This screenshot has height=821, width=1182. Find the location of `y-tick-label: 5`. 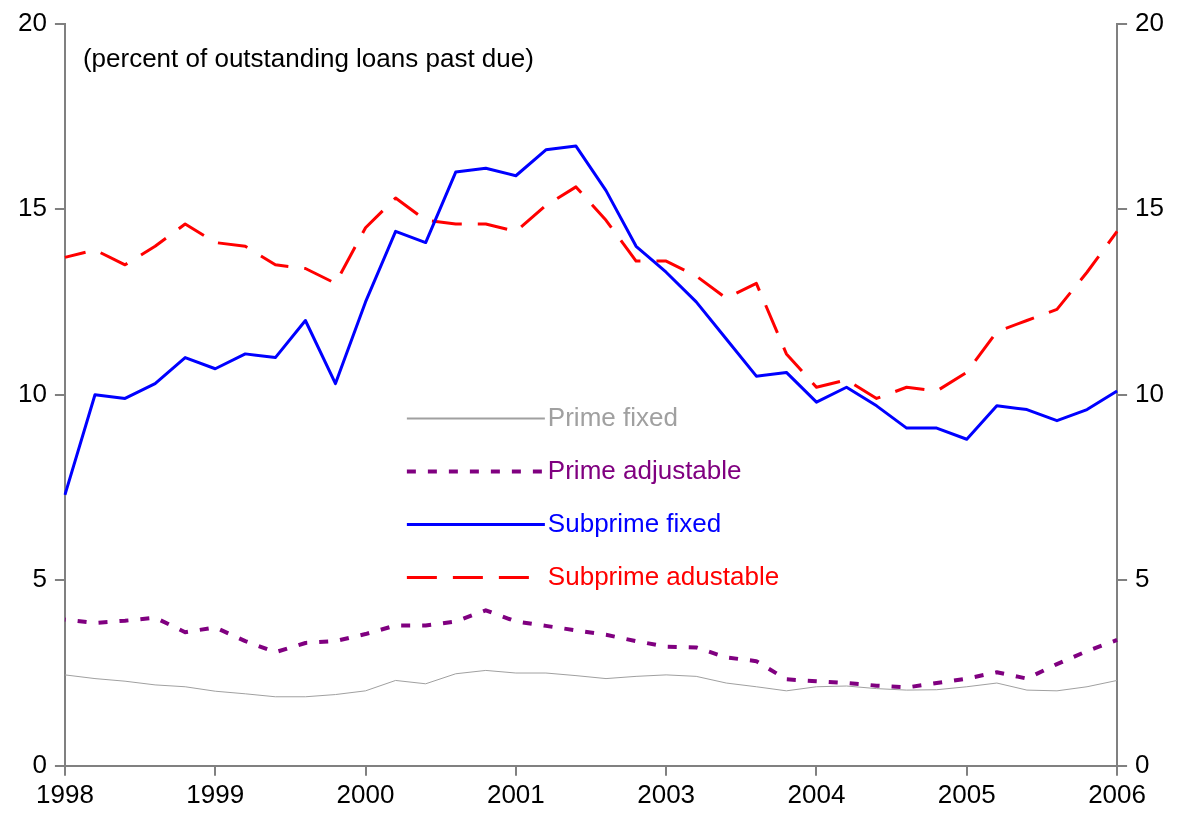

y-tick-label: 5 is located at coordinates (39, 578).